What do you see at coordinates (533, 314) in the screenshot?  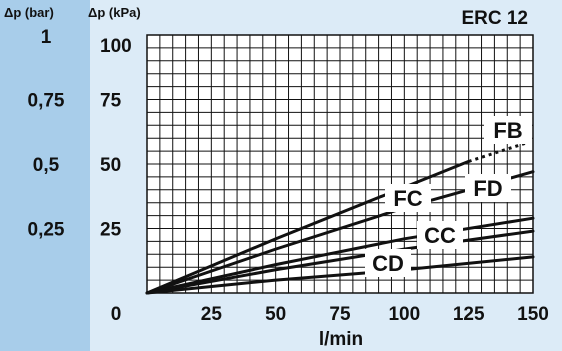 I see `x-tick-label: 150` at bounding box center [533, 314].